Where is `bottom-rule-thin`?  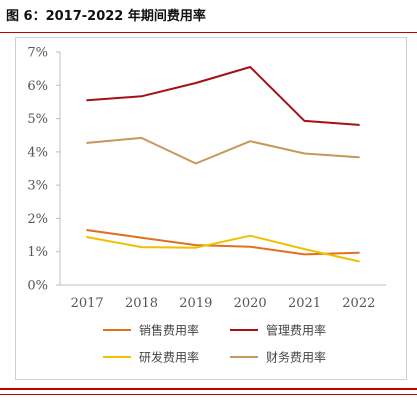
bottom-rule-thin is located at coordinates (208, 394).